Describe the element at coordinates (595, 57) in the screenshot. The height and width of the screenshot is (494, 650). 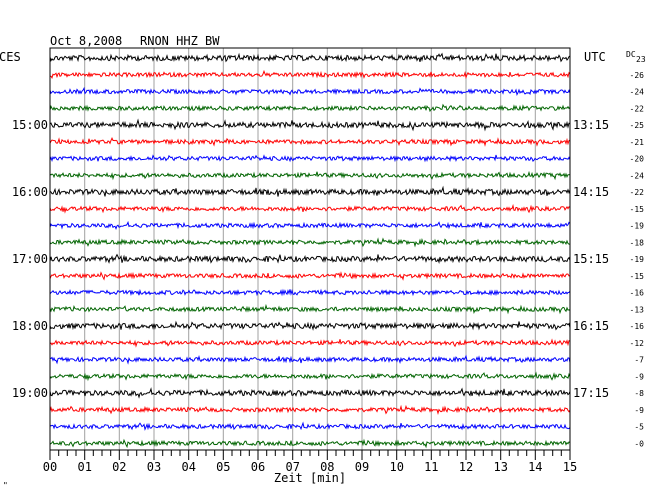
I see `right-zone-label: UTC` at that location.